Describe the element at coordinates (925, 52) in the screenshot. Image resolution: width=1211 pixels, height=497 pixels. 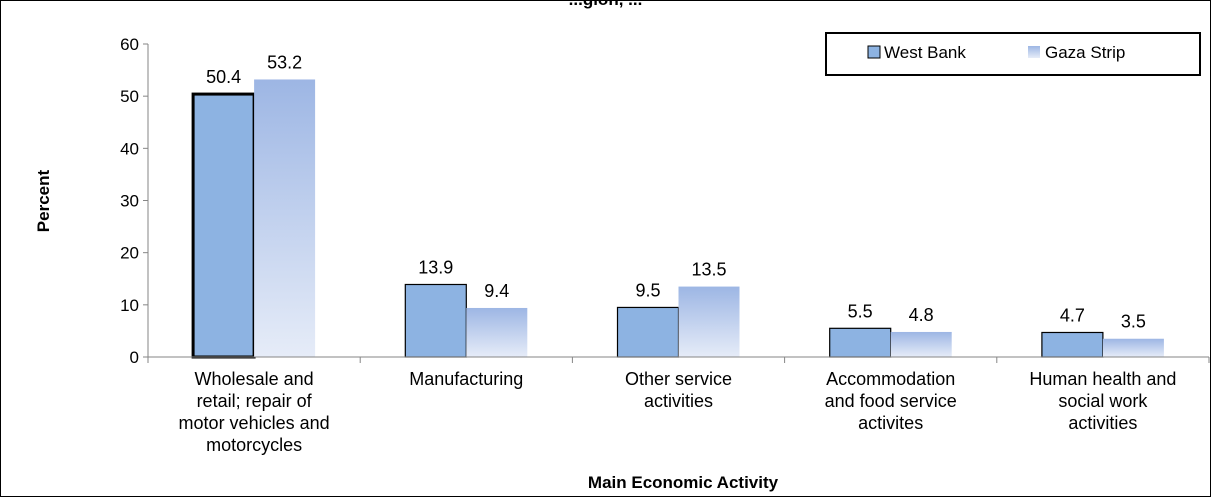
I see `legend-label-west-bank: West Bank` at that location.